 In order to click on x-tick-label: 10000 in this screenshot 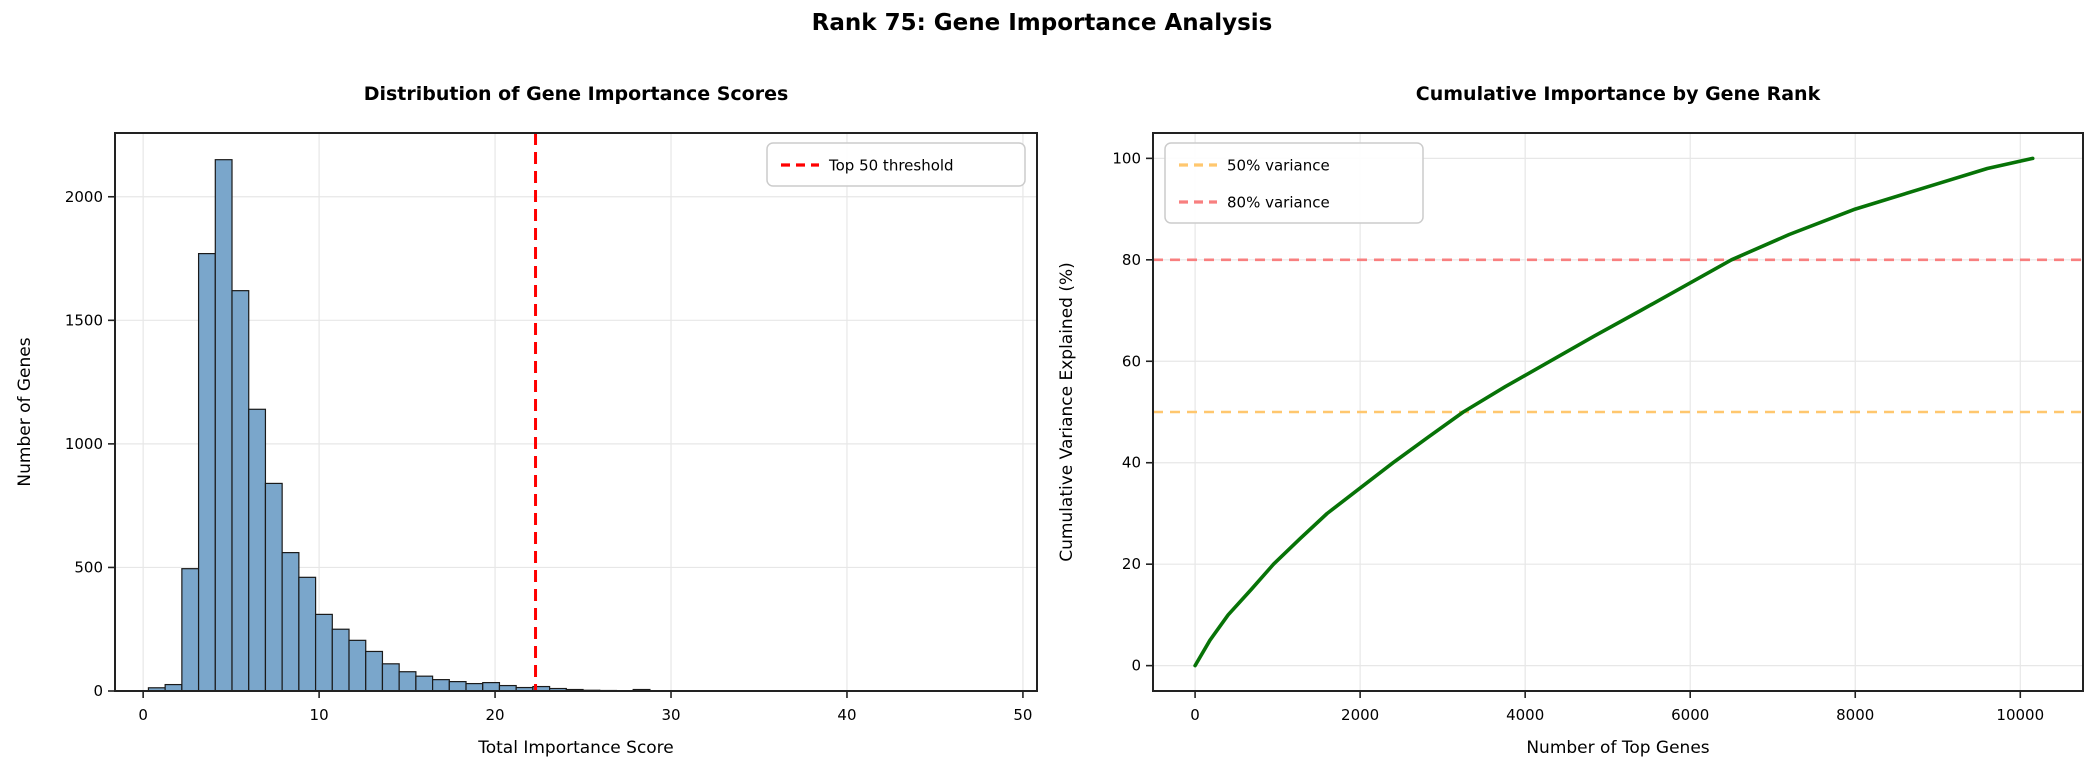, I will do `click(2020, 715)`.